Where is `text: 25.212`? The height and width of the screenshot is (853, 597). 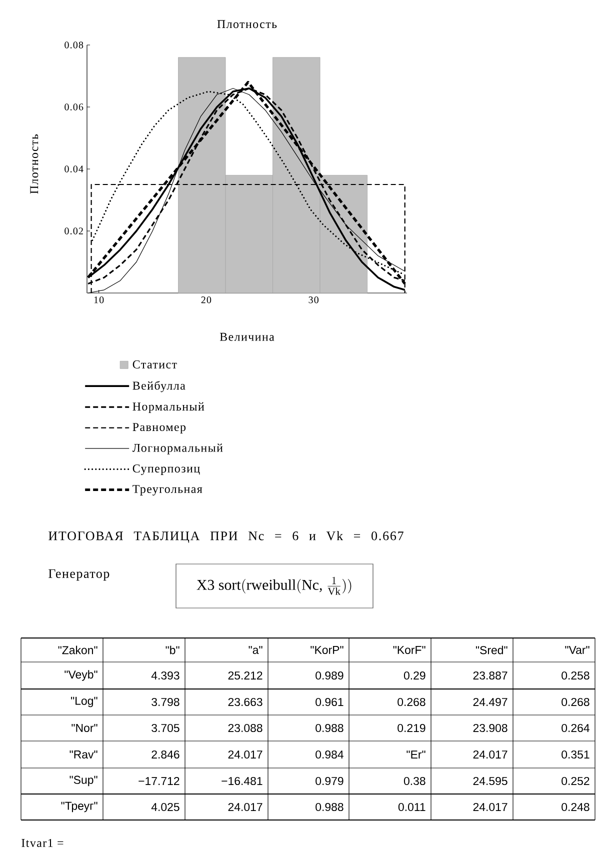 text: 25.212 is located at coordinates (245, 675).